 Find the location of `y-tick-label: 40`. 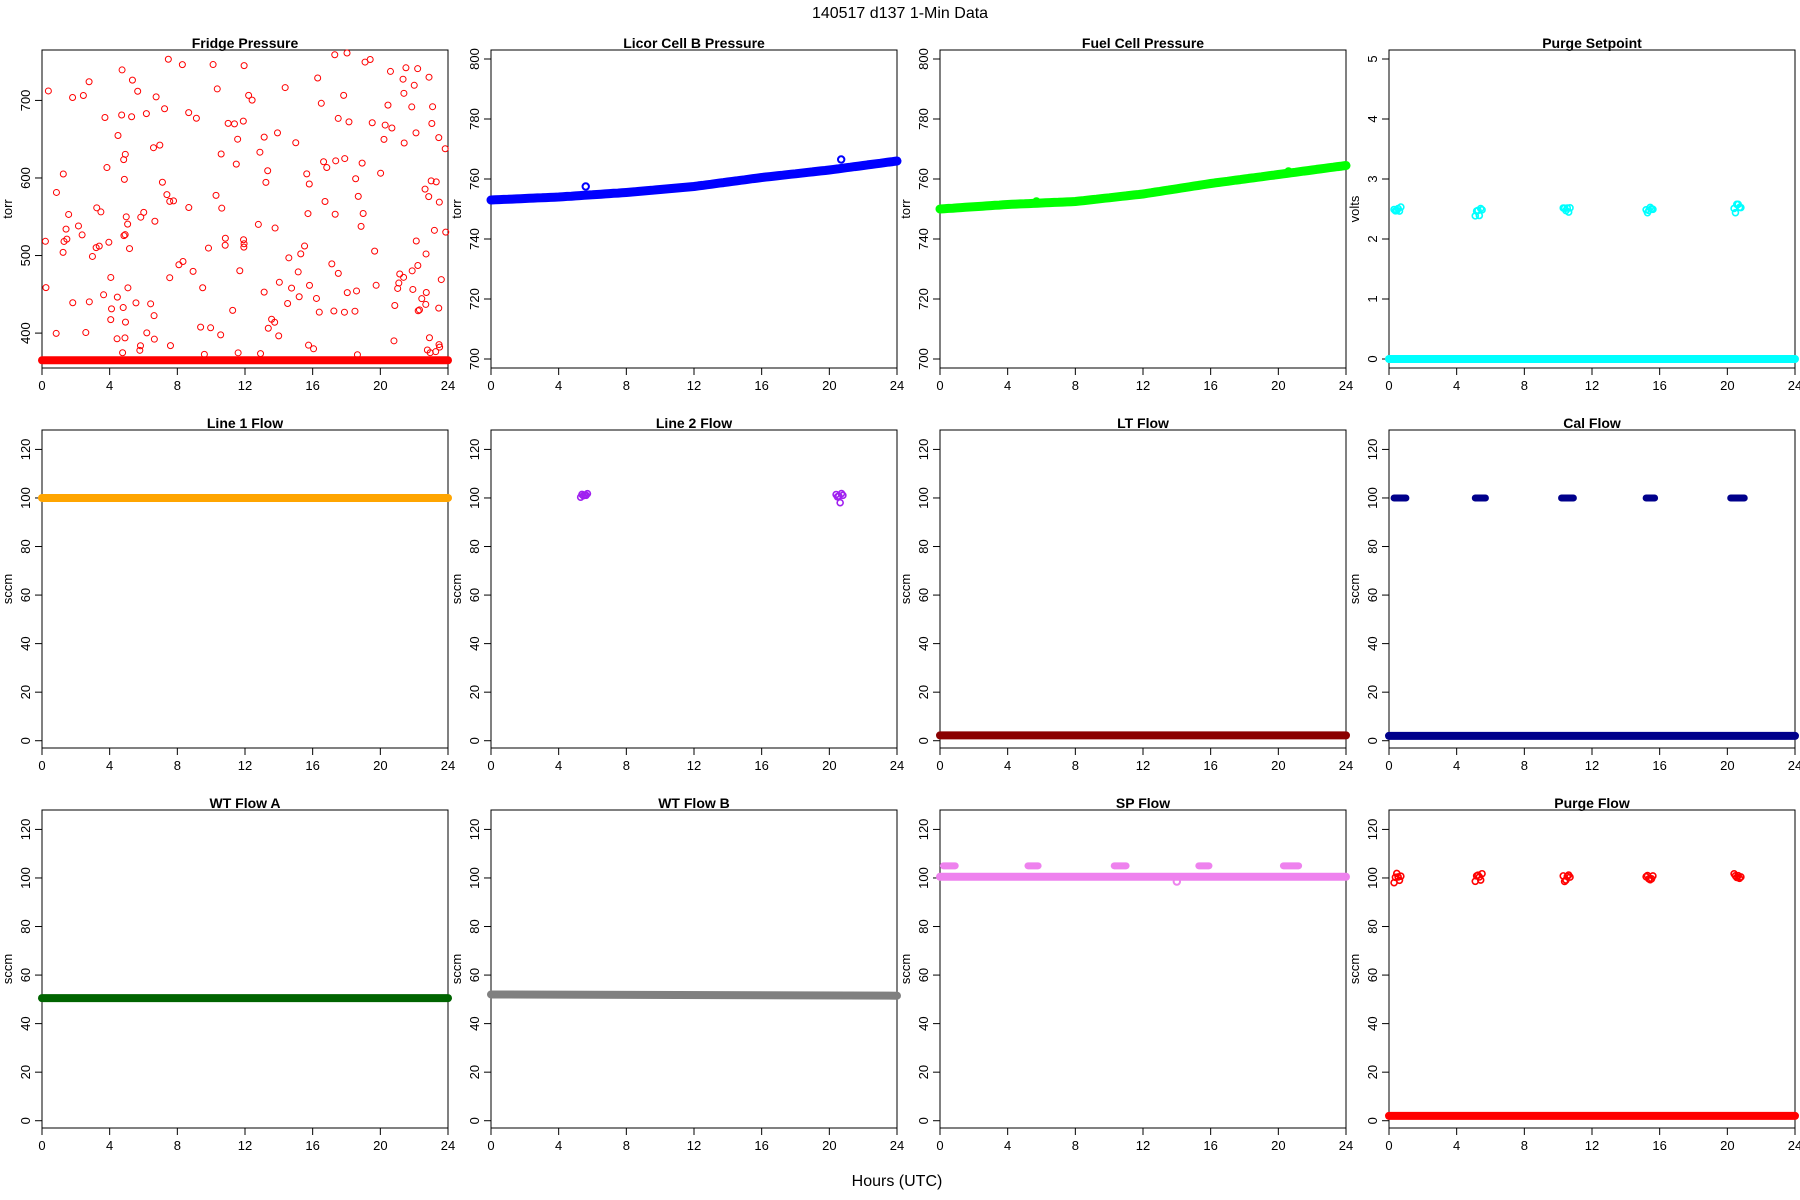

y-tick-label: 40 is located at coordinates (1372, 1023).